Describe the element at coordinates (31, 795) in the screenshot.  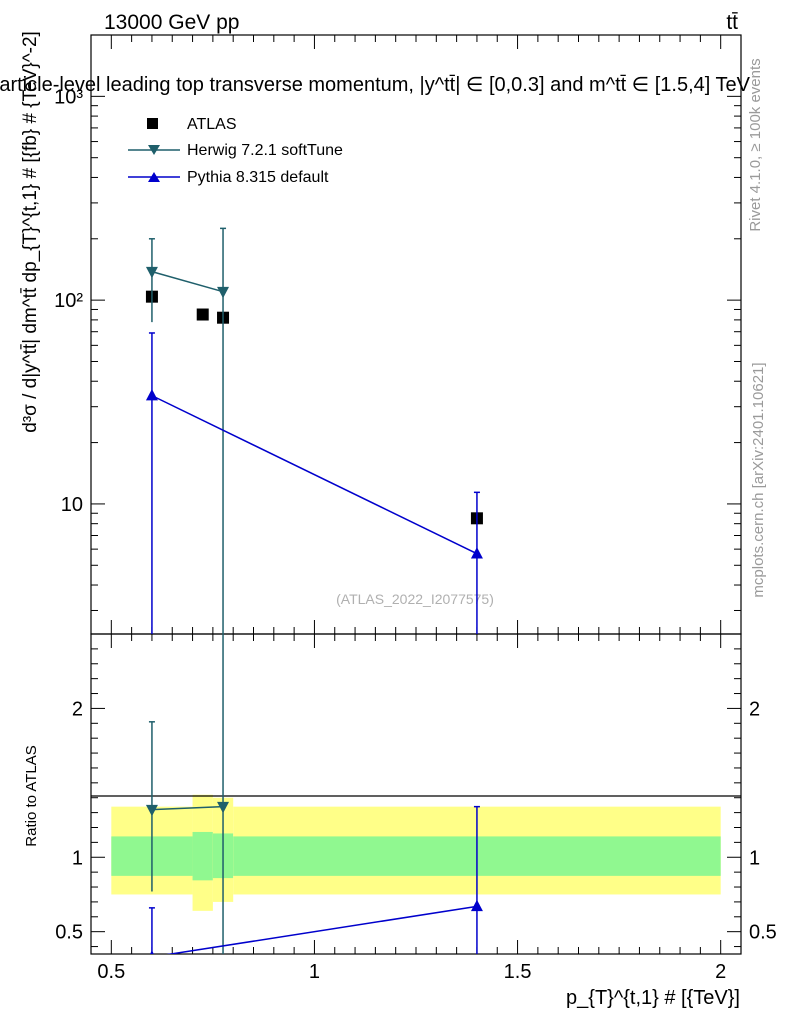
I see `y-axis-label-ratio: Ratio to ATLAS` at that location.